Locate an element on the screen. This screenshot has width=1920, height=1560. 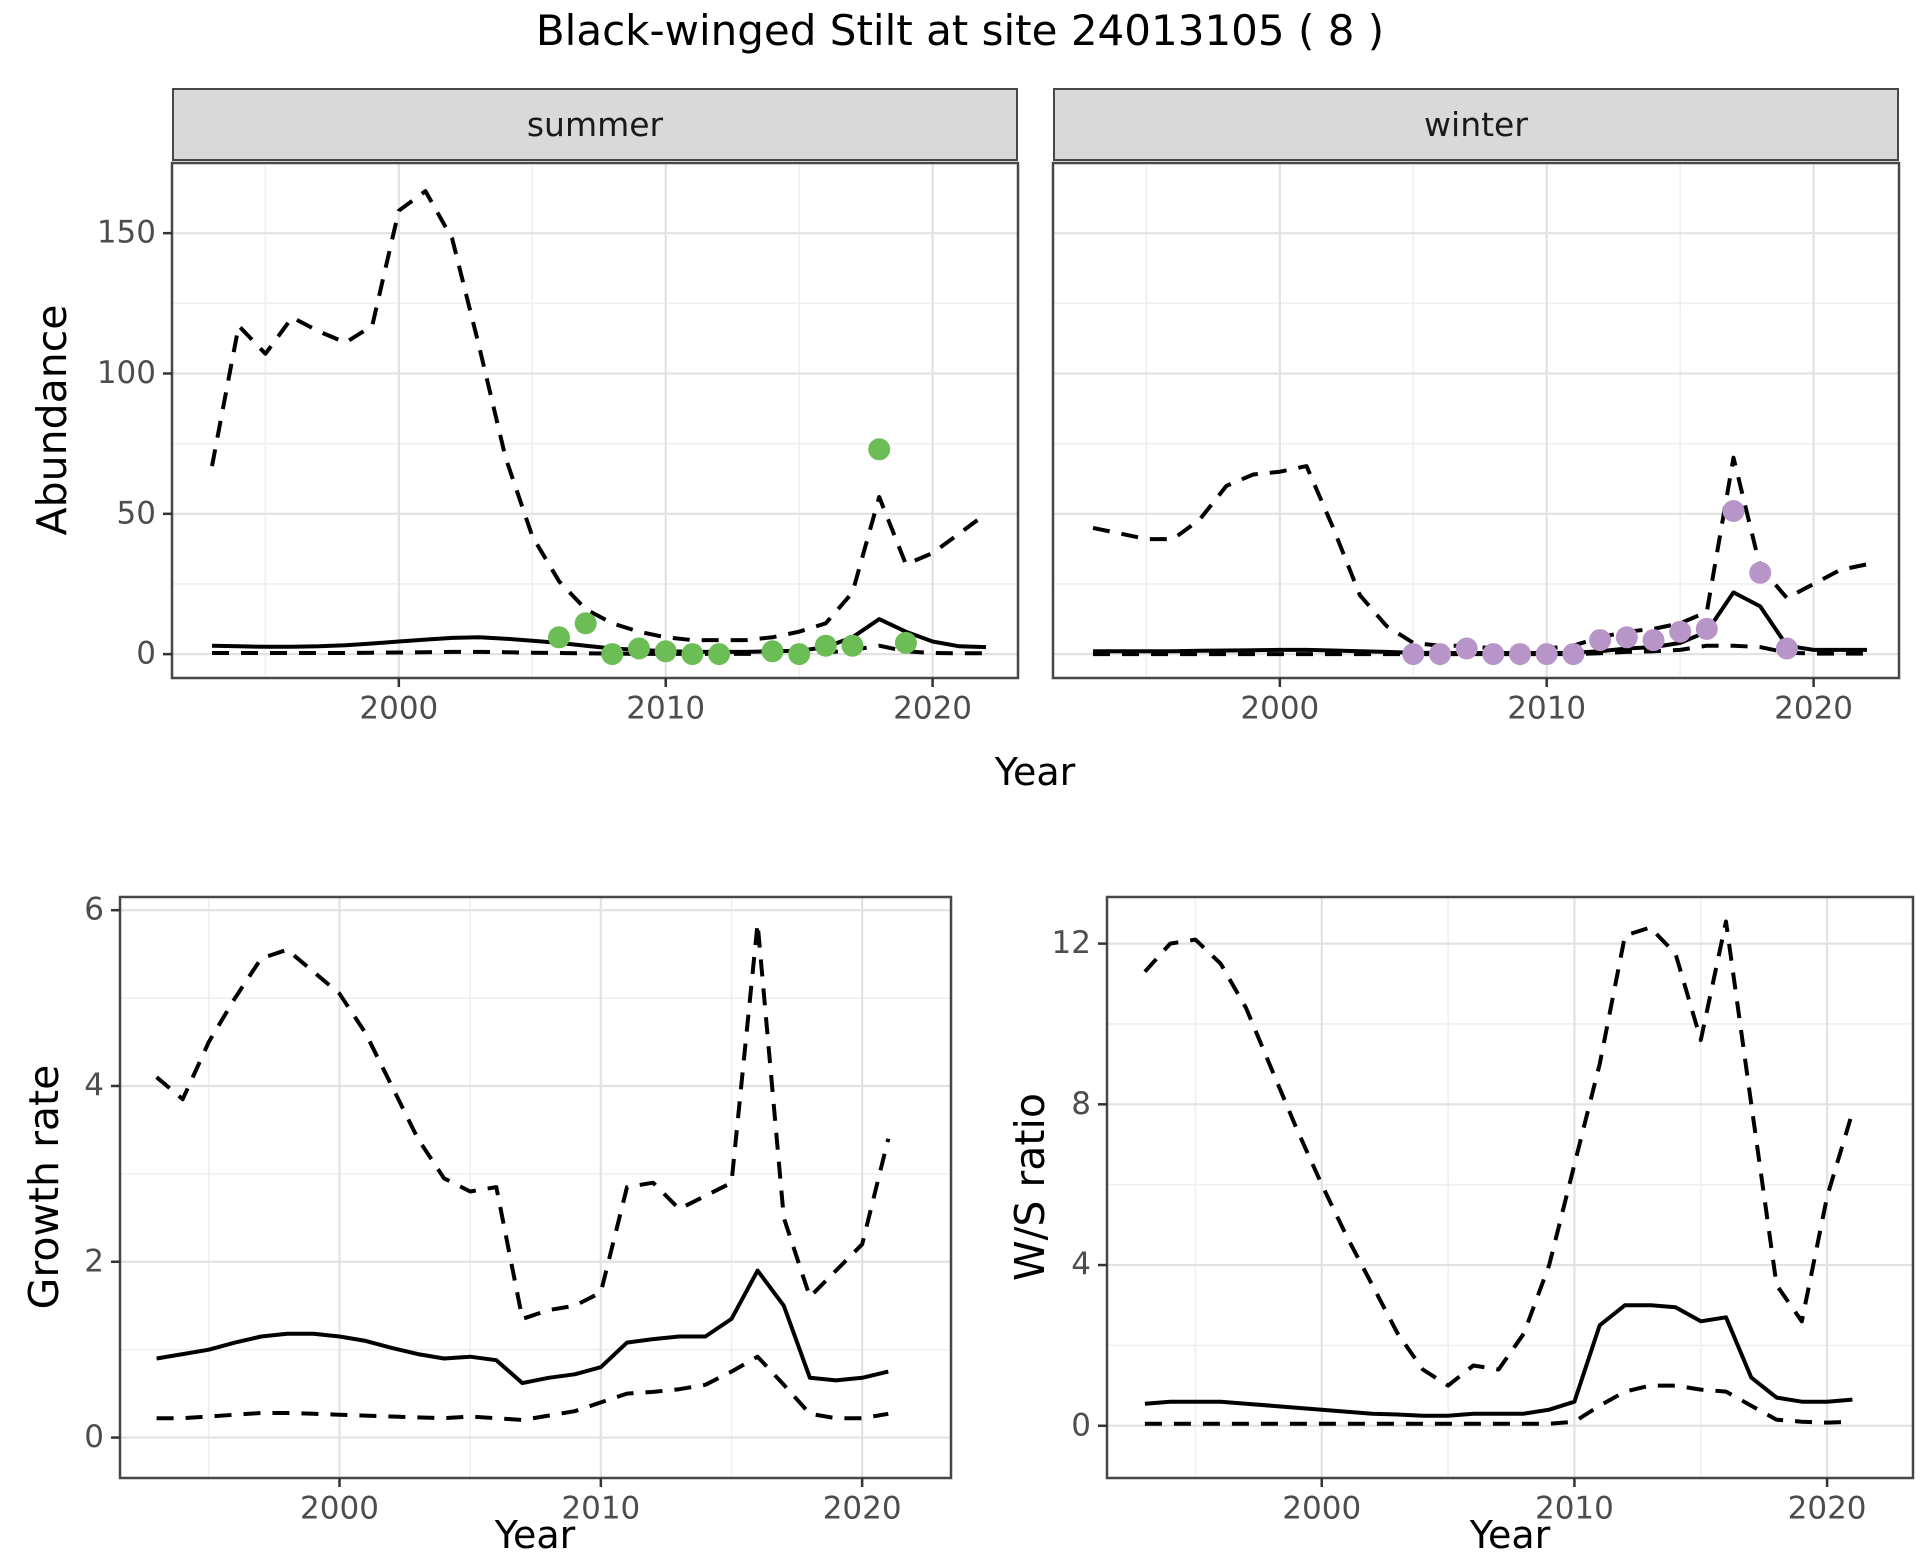
svg-text: 2 is located at coordinates (94, 1261).